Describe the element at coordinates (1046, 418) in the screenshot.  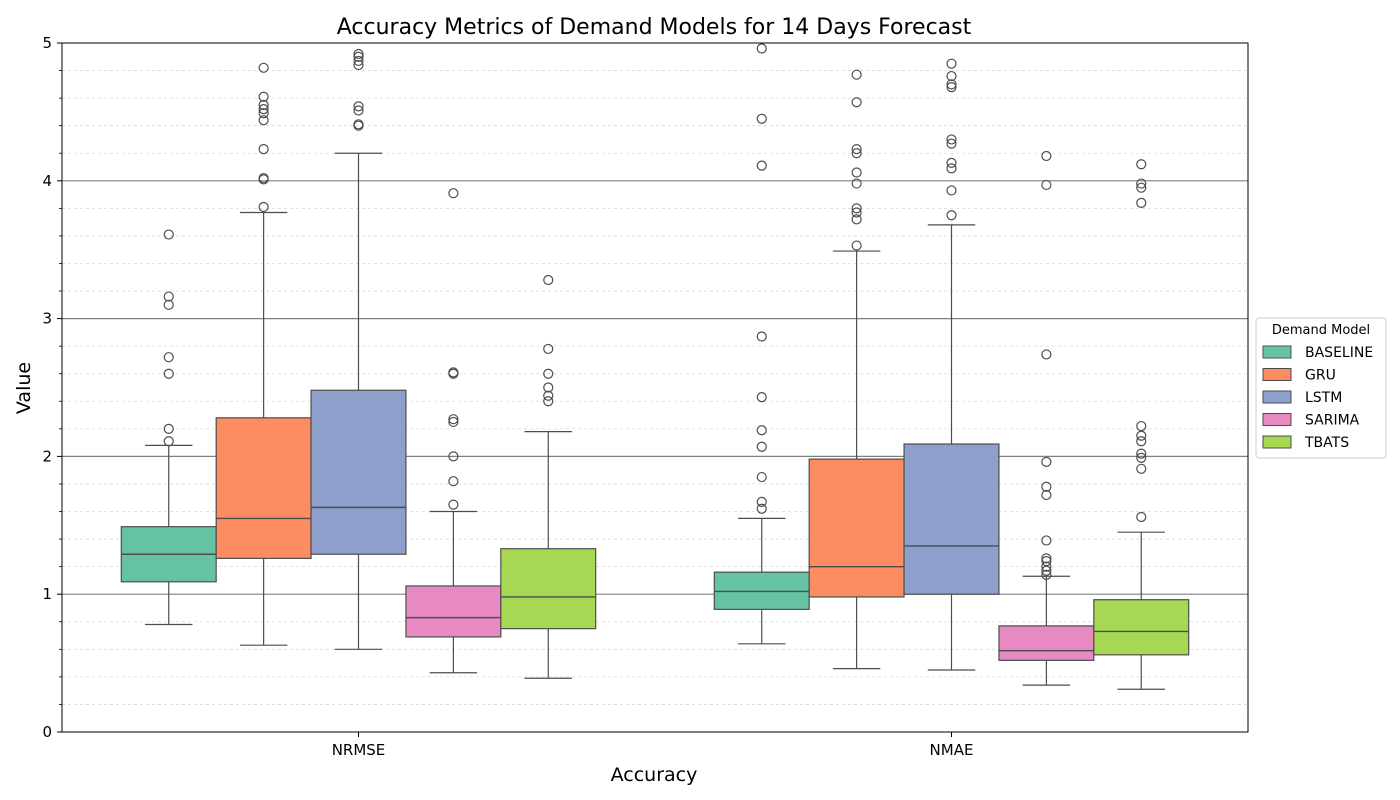
I see `box-sarima-nmae` at that location.